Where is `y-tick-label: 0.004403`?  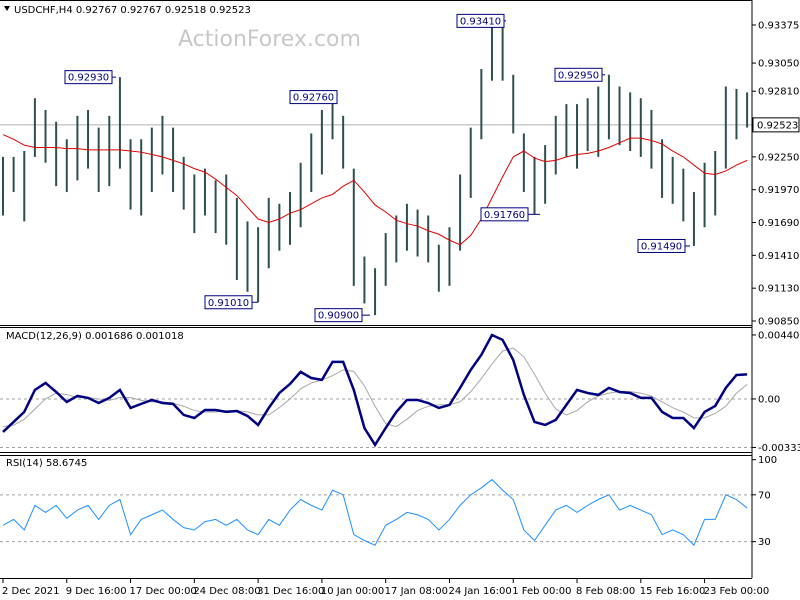 y-tick-label: 0.004403 is located at coordinates (779, 335).